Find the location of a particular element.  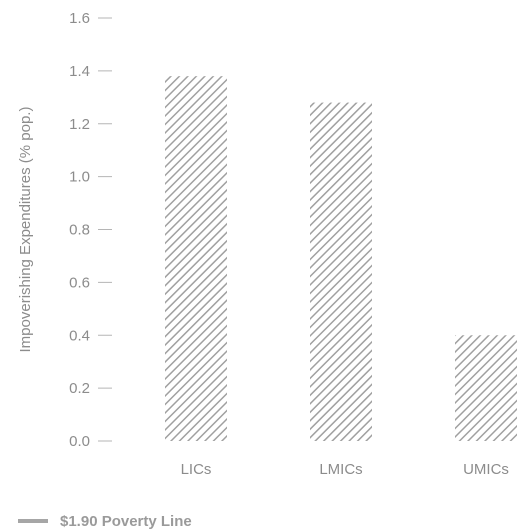

y-axis: 0.0 0.2 0.4 0.6 0.8 1.0 1.2 1.4 1.6 is located at coordinates (90, 230).